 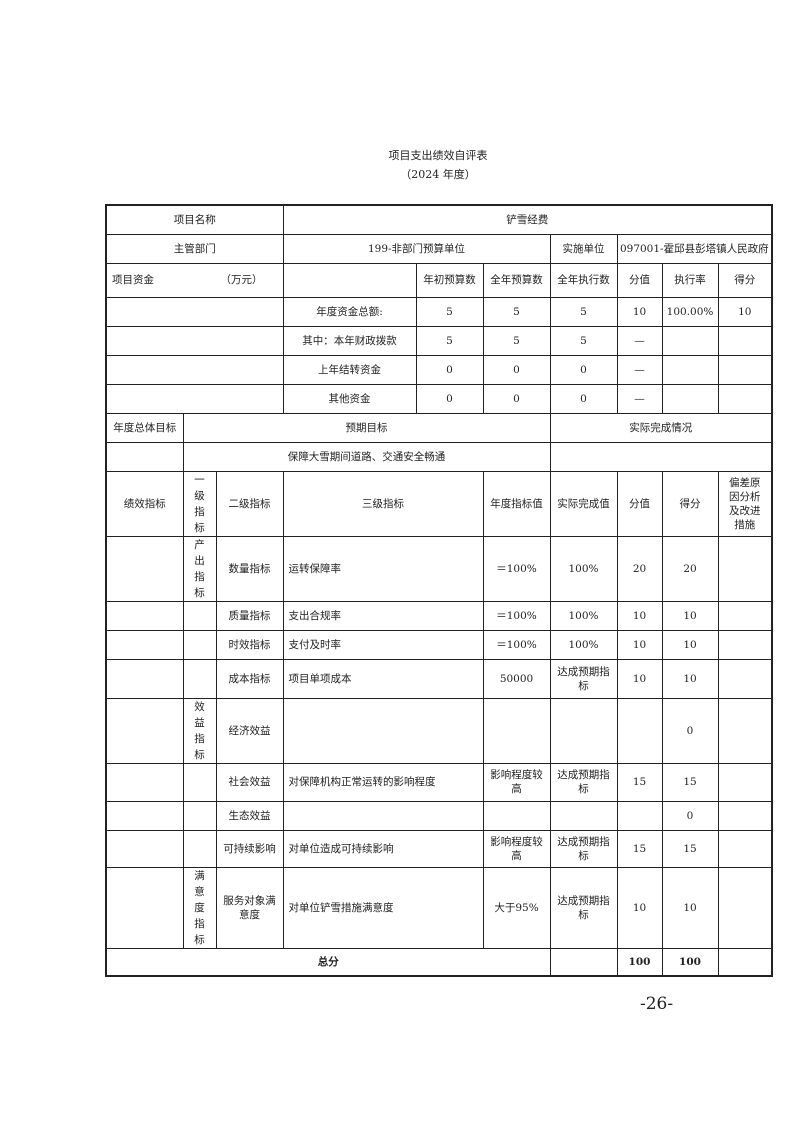 I want to click on indicator-row: 社会效益 对保障机构正常运转的影响程度 影响程度较高 达成预期指标 15 15, so click(x=439, y=782).